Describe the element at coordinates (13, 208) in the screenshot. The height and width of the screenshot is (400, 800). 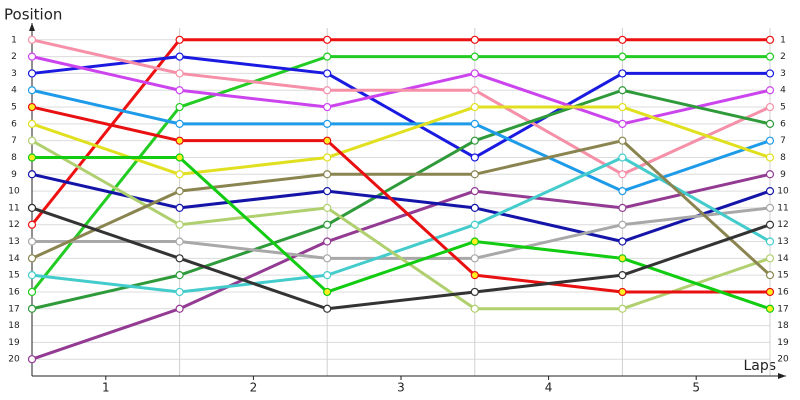
I see `y-tick-label: 11` at that location.